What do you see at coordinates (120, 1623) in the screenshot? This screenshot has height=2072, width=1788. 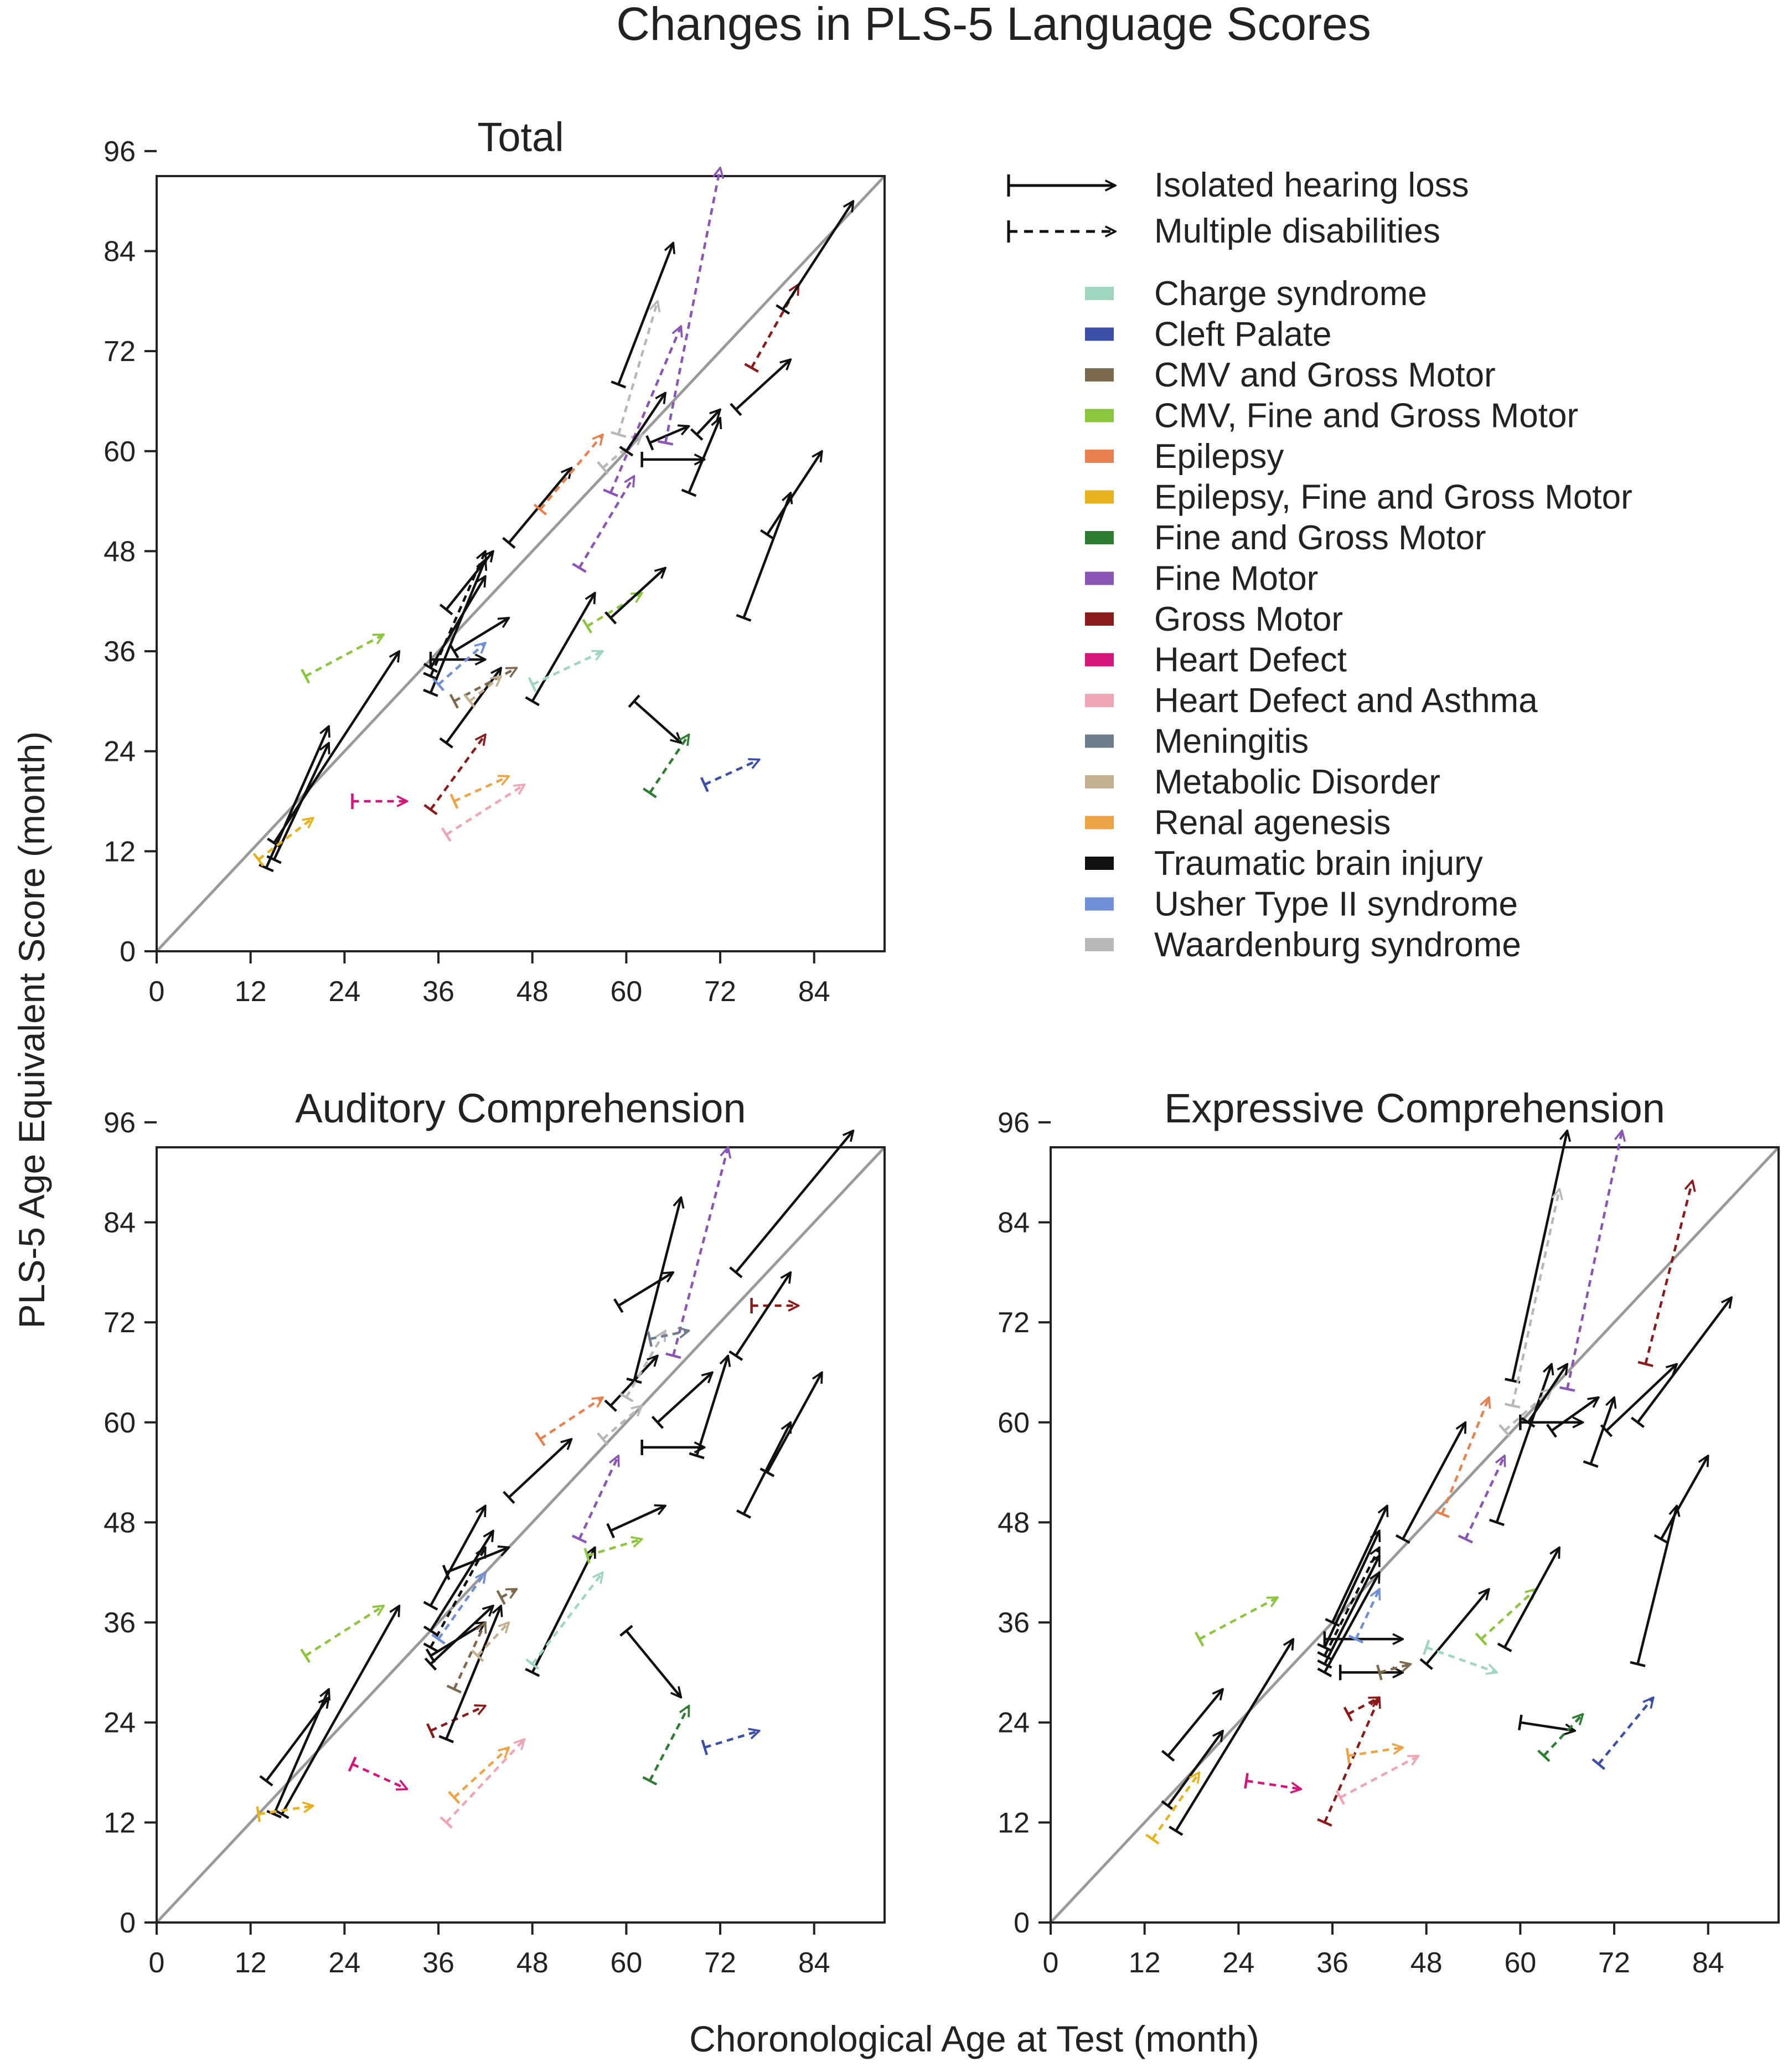 I see `auditory-y-tick-label: 36` at bounding box center [120, 1623].